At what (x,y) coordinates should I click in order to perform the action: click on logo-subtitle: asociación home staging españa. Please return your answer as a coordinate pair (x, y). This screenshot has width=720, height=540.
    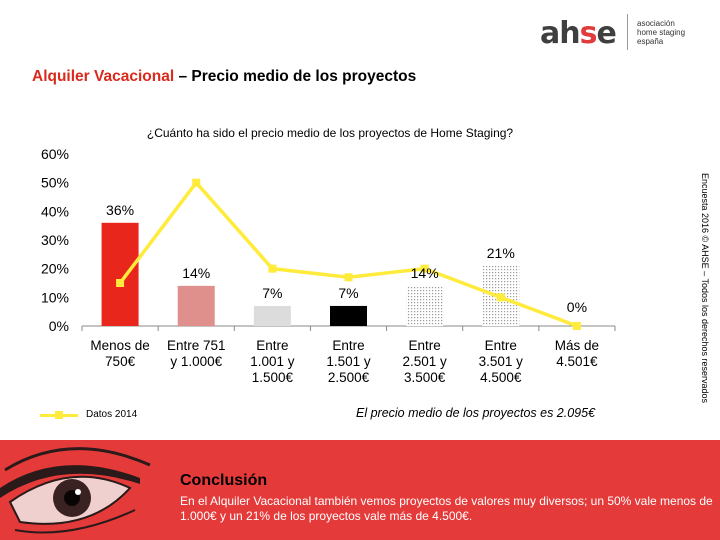
    Looking at the image, I should click on (661, 32).